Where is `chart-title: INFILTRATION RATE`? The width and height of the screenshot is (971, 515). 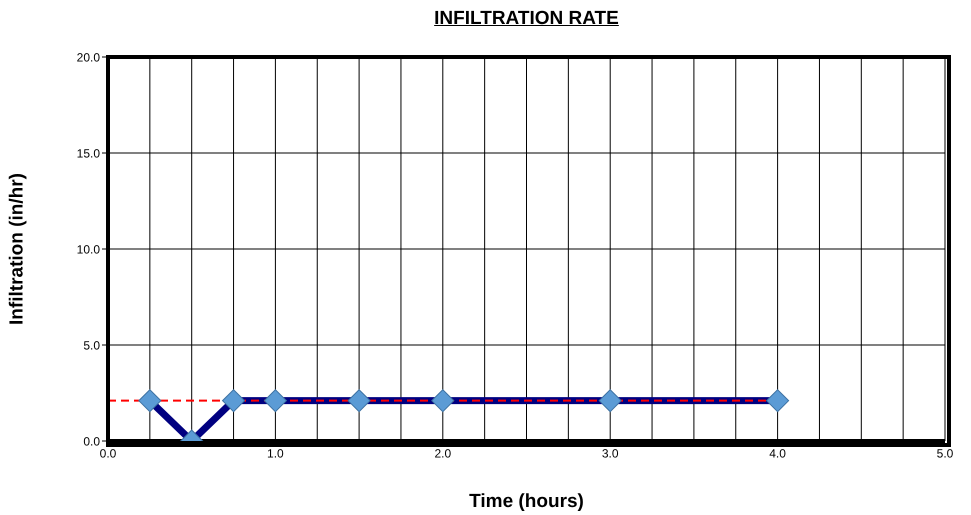
chart-title: INFILTRATION RATE is located at coordinates (526, 19).